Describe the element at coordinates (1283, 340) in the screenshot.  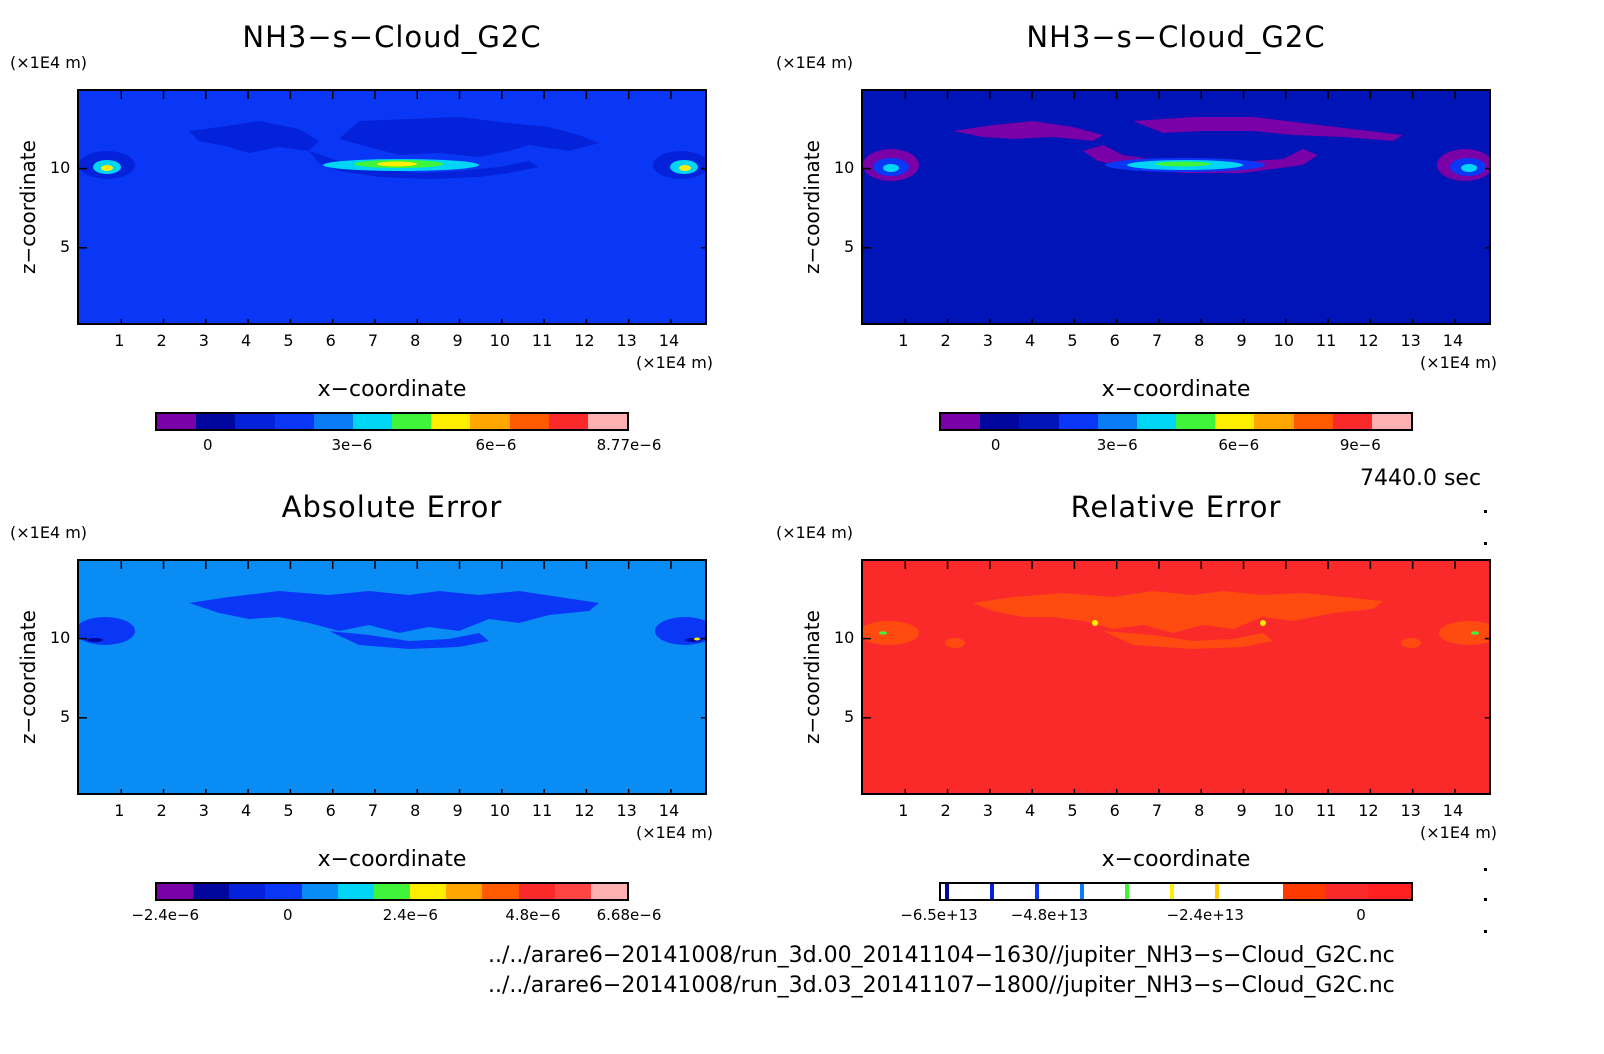
I see `x-tick-label: 10` at that location.